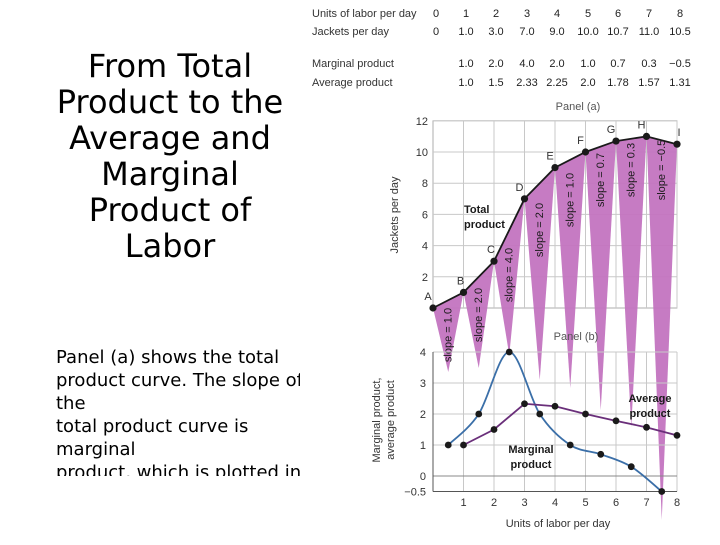 Image resolution: width=720 pixels, height=545 pixels. I want to click on total-product-label-line1: Total, so click(476, 210).